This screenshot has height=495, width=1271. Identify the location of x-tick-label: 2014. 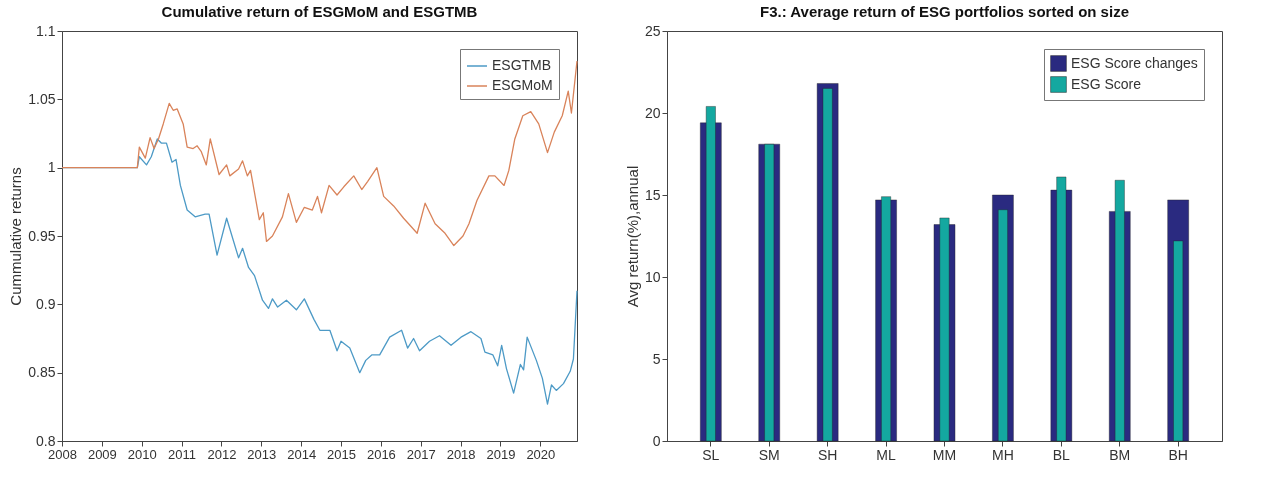
(302, 454).